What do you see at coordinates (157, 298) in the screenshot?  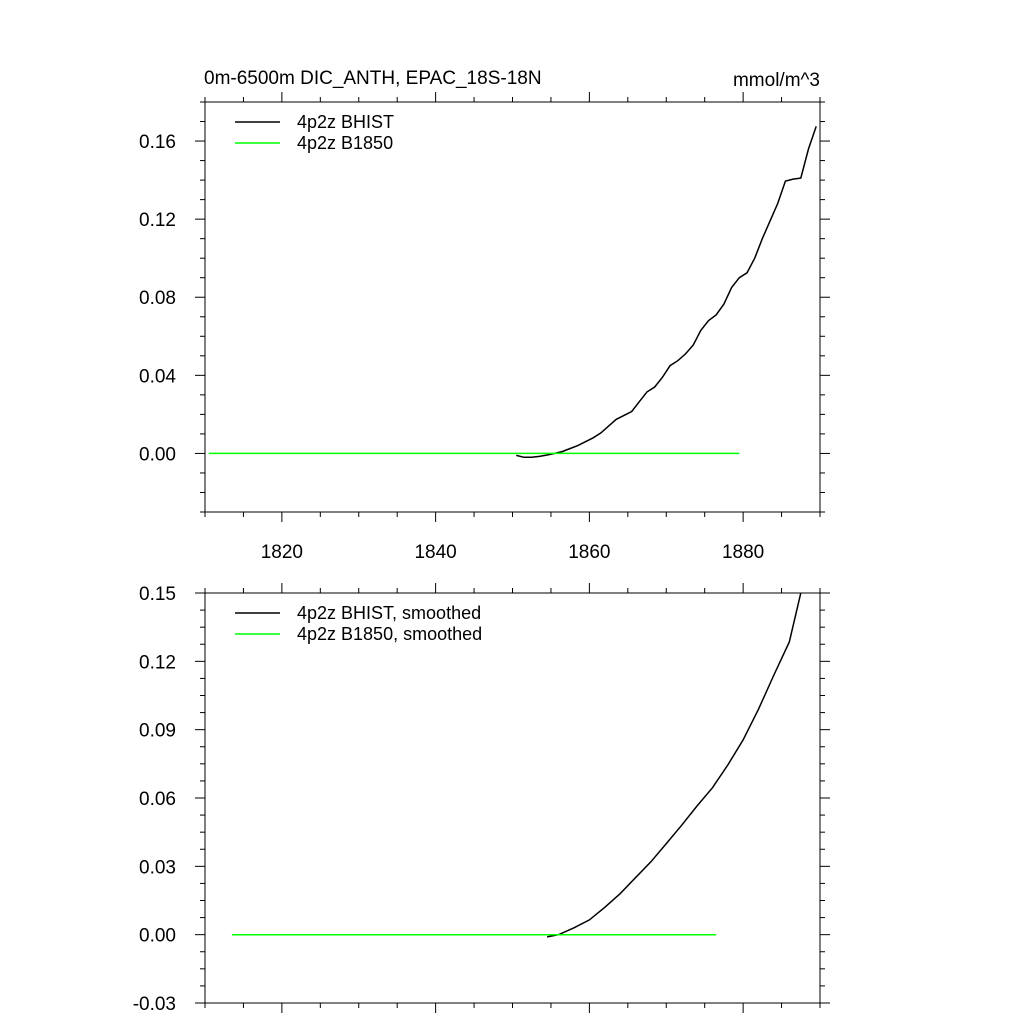 I see `y-tick-label: 0.08` at bounding box center [157, 298].